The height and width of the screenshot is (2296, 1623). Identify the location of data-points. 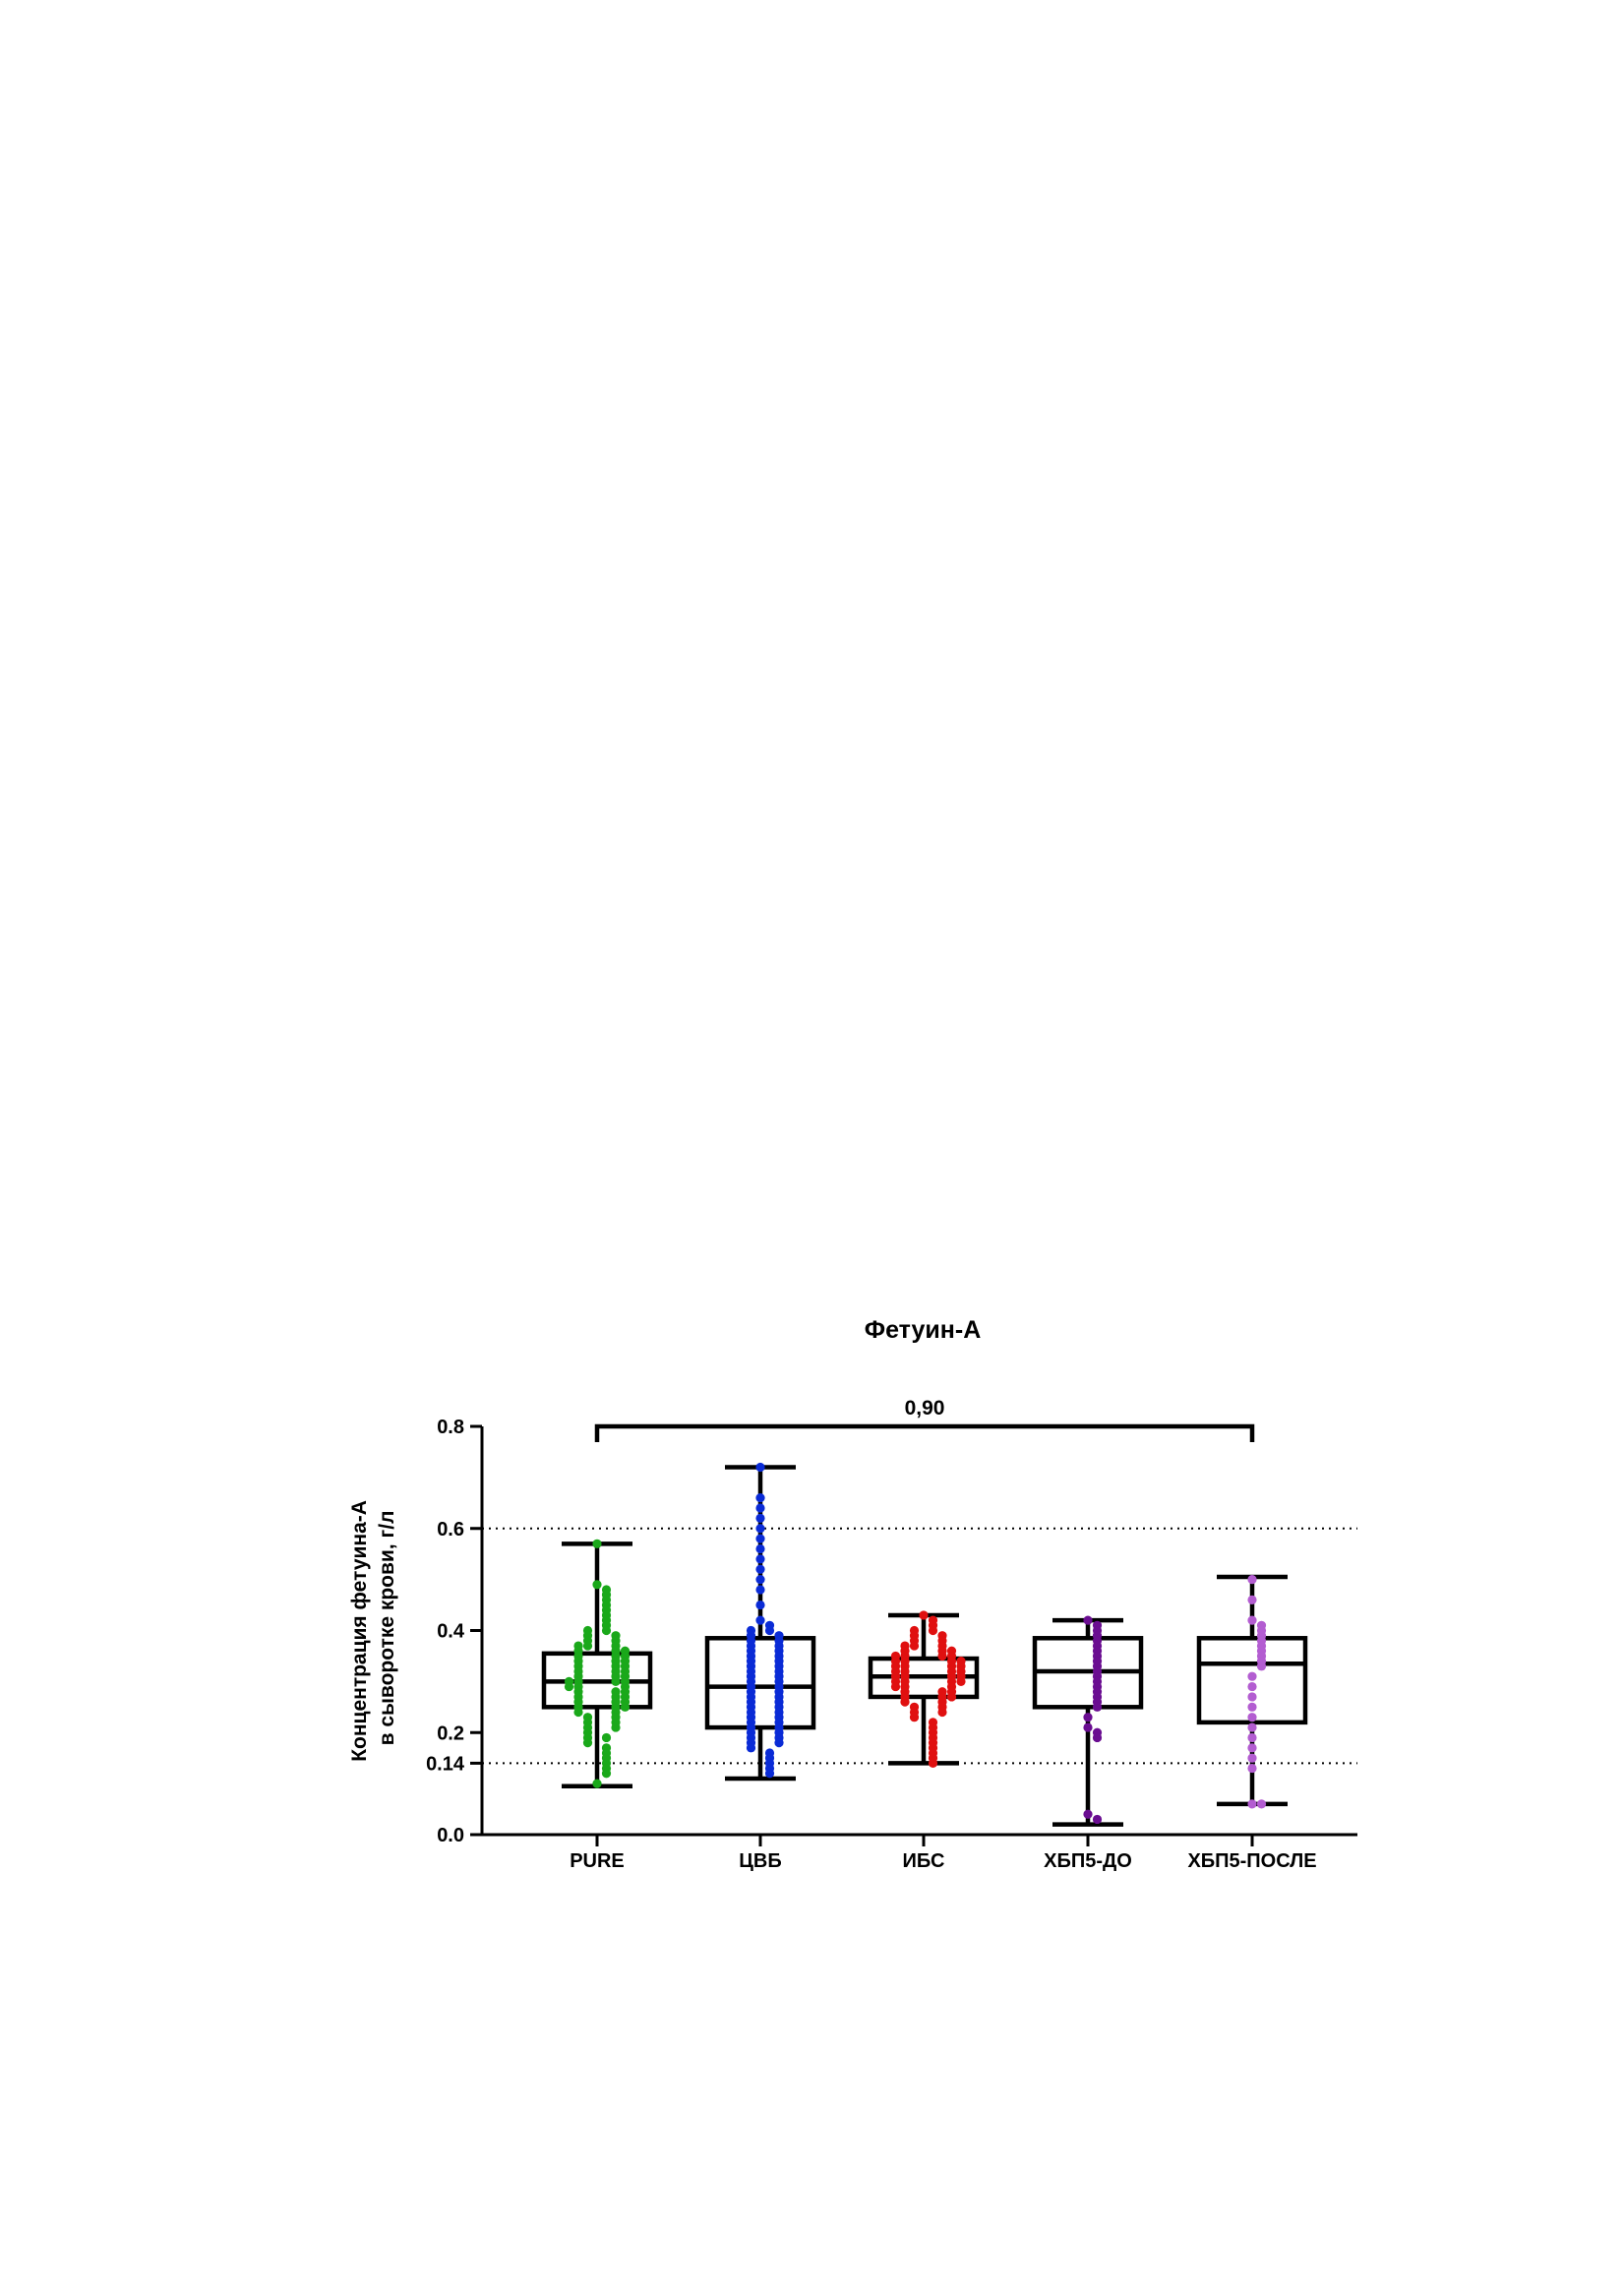
(915, 1643).